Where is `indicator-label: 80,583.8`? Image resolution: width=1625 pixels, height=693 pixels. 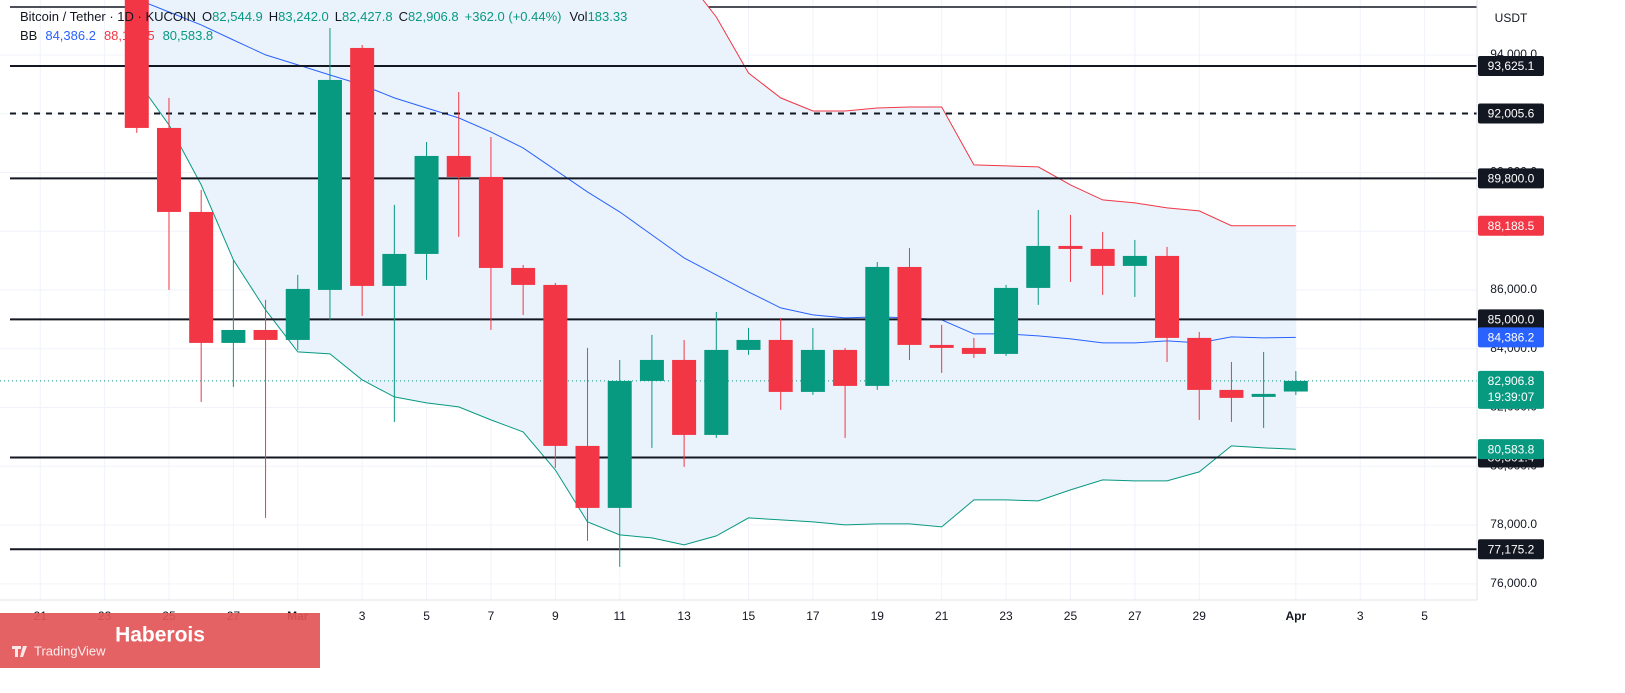 indicator-label: 80,583.8 is located at coordinates (1511, 449).